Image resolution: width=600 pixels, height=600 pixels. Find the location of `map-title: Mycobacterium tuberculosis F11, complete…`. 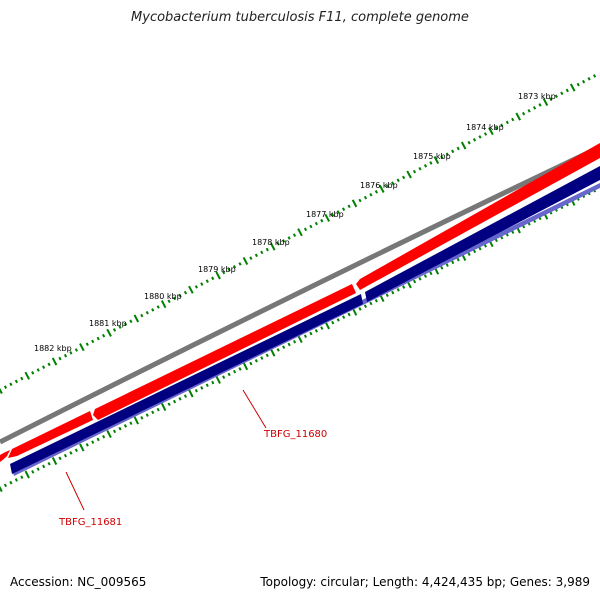

map-title: Mycobacterium tuberculosis F11, complete… is located at coordinates (300, 17).